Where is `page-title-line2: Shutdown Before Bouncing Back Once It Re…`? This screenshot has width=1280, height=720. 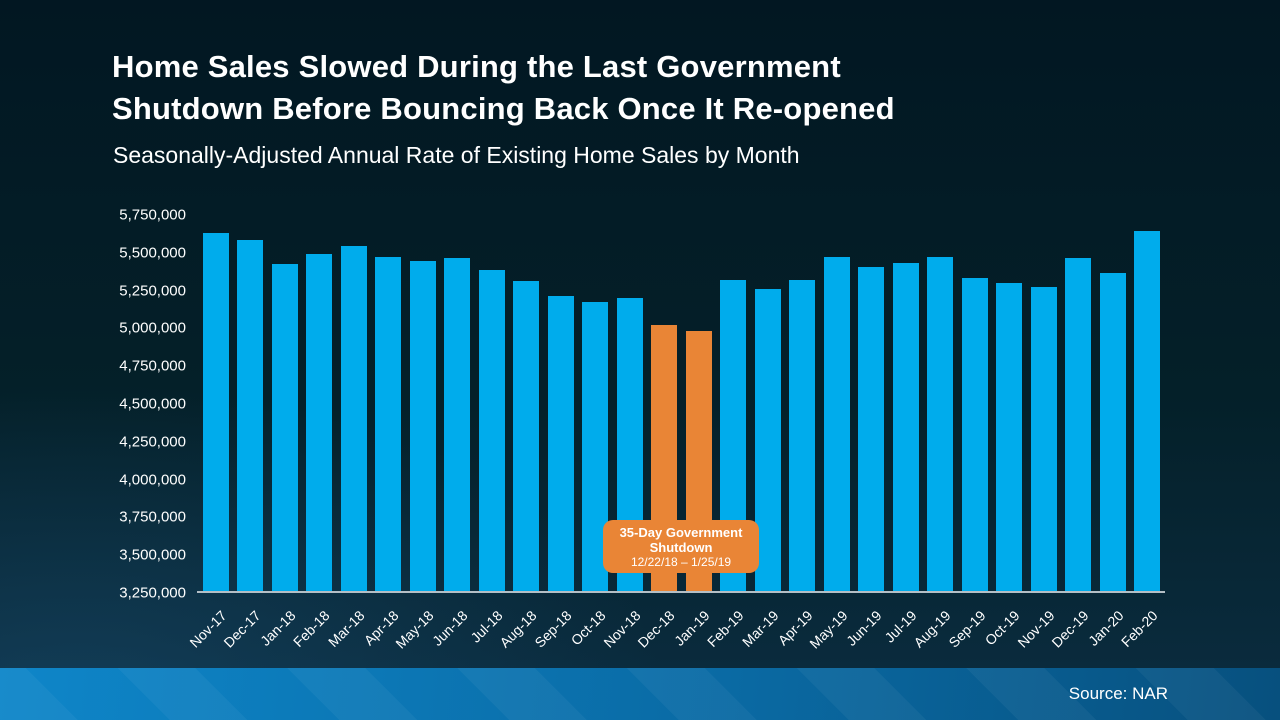 page-title-line2: Shutdown Before Bouncing Back Once It Re… is located at coordinates (503, 108).